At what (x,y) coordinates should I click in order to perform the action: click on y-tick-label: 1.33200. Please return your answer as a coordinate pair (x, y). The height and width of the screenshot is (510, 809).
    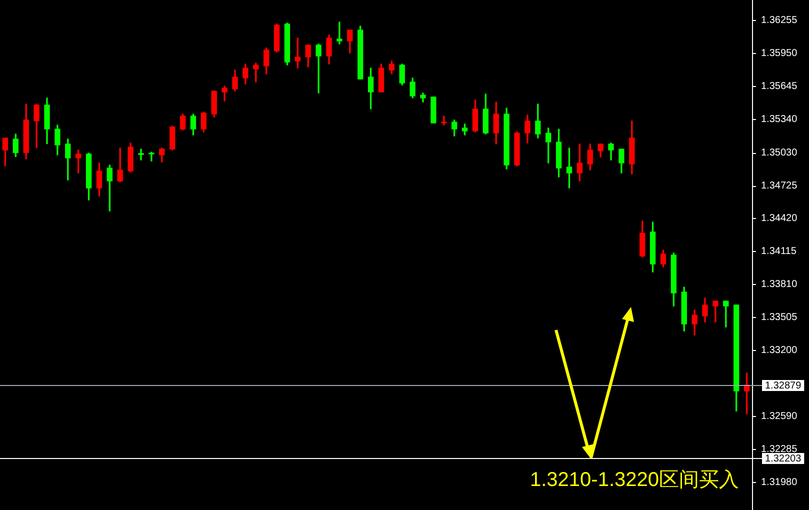
    Looking at the image, I should click on (779, 350).